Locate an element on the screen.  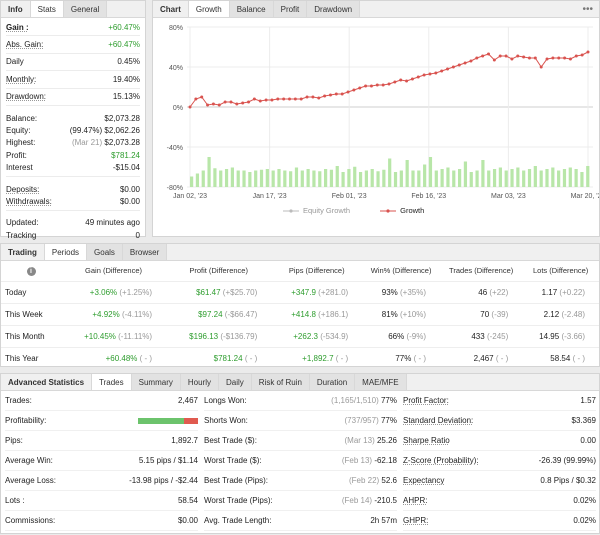
tab-risk-of-ruin: Risk of Ruin is located at coordinates (280, 382).